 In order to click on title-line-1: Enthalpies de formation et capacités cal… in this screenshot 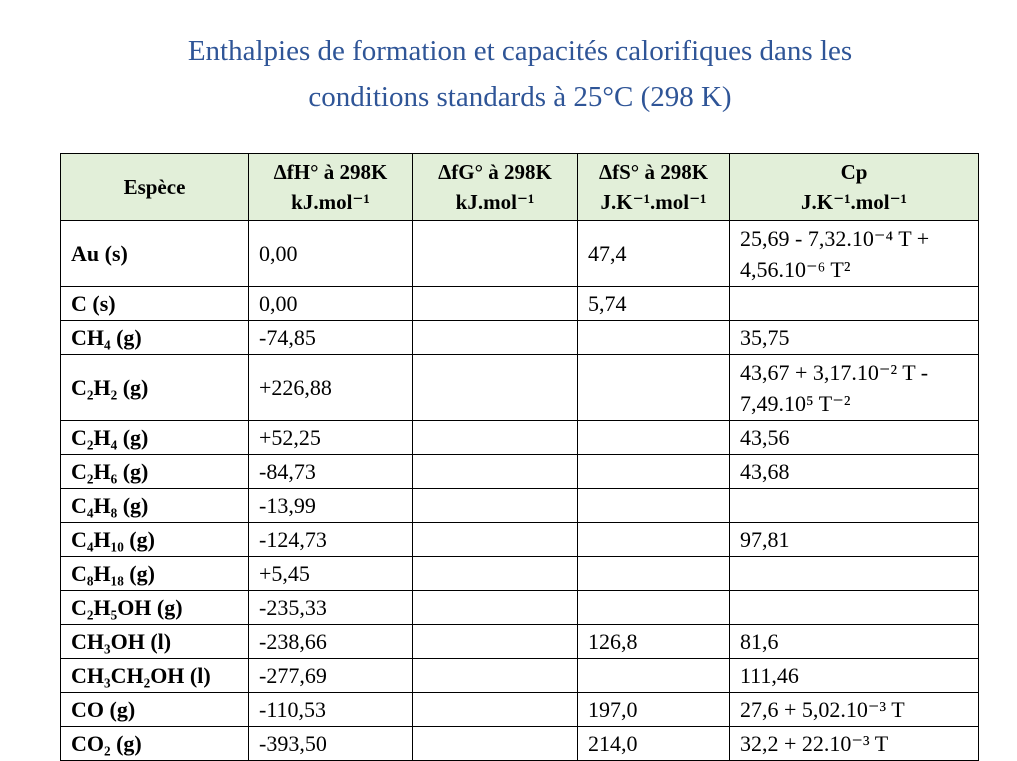, I will do `click(520, 51)`.